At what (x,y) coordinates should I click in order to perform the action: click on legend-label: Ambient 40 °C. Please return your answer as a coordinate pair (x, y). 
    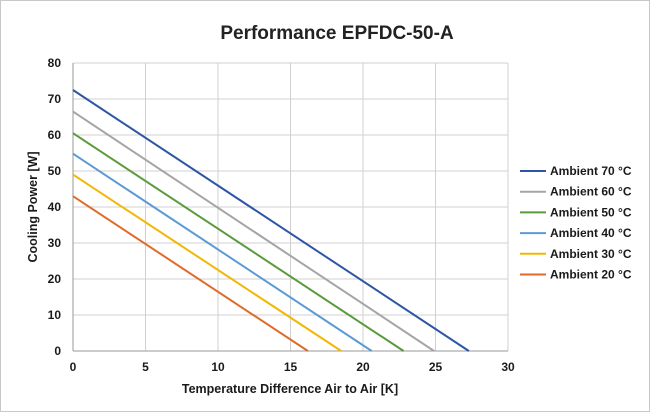
    Looking at the image, I should click on (591, 233).